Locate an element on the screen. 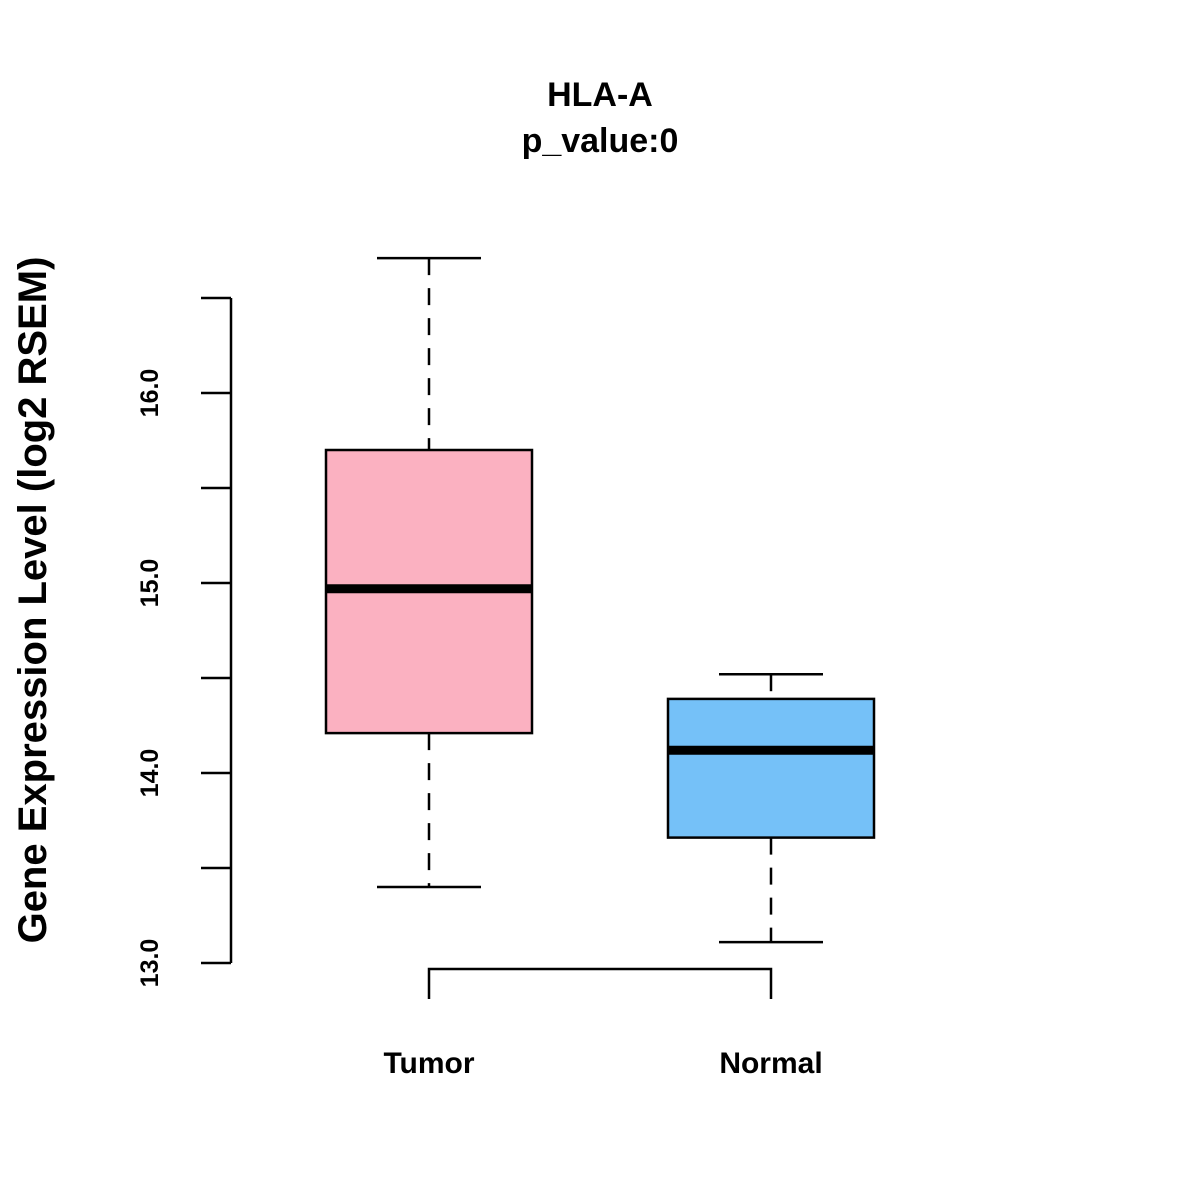  y-tick-label: 13.0 is located at coordinates (150, 963).